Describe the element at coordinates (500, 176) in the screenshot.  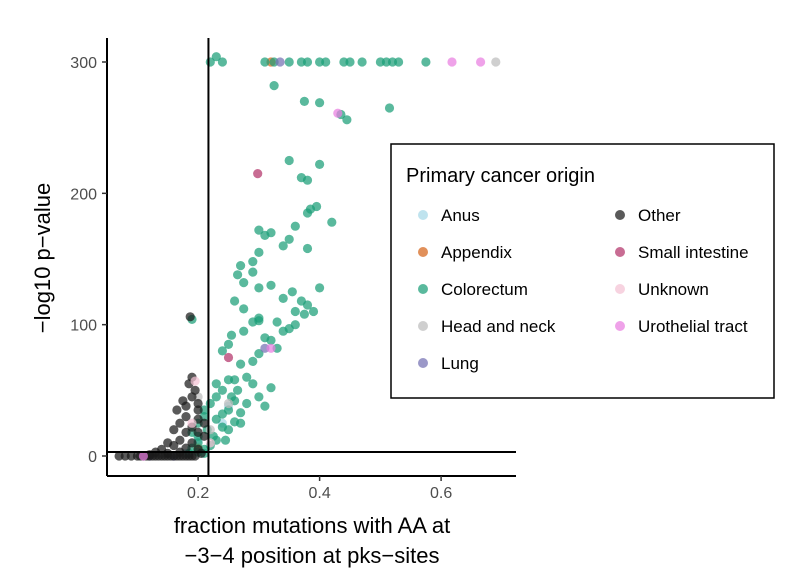
I see `legend-title: Primary cancer origin` at that location.